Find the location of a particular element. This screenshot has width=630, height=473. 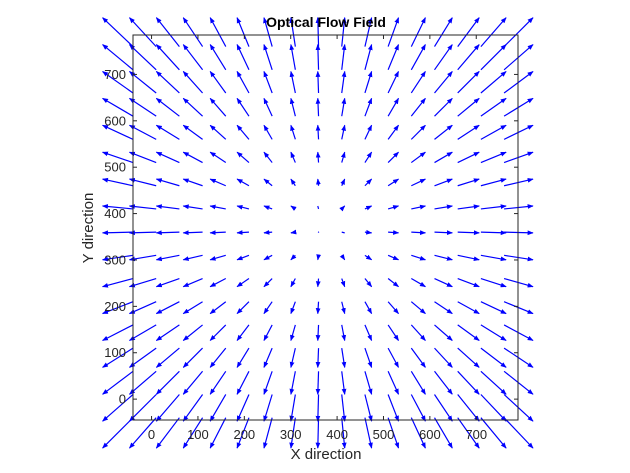

x-tick-label: 500 is located at coordinates (384, 434).